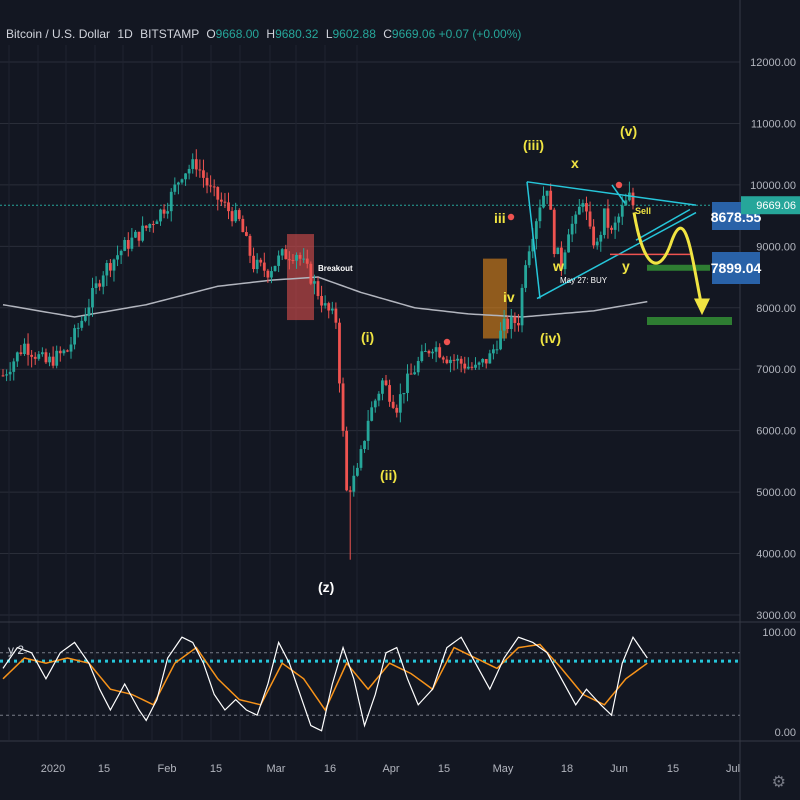 The width and height of the screenshot is (800, 800). Describe the element at coordinates (58, 34) in the screenshot. I see `symbol-name: Bitcoin / U.S. Dollar` at that location.